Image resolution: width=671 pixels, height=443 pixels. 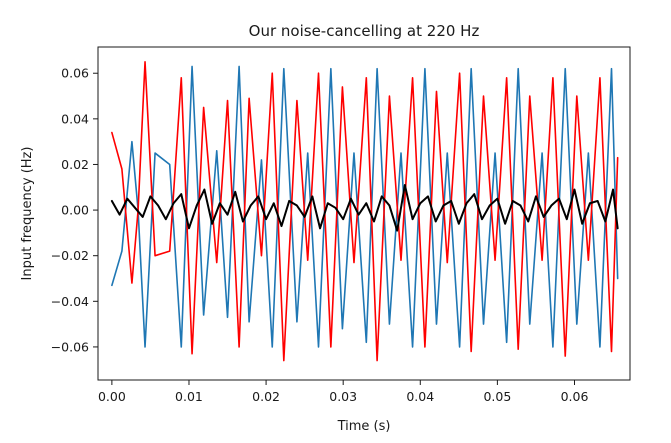 I want to click on y-tick-label: 0.02, so click(x=75, y=164).